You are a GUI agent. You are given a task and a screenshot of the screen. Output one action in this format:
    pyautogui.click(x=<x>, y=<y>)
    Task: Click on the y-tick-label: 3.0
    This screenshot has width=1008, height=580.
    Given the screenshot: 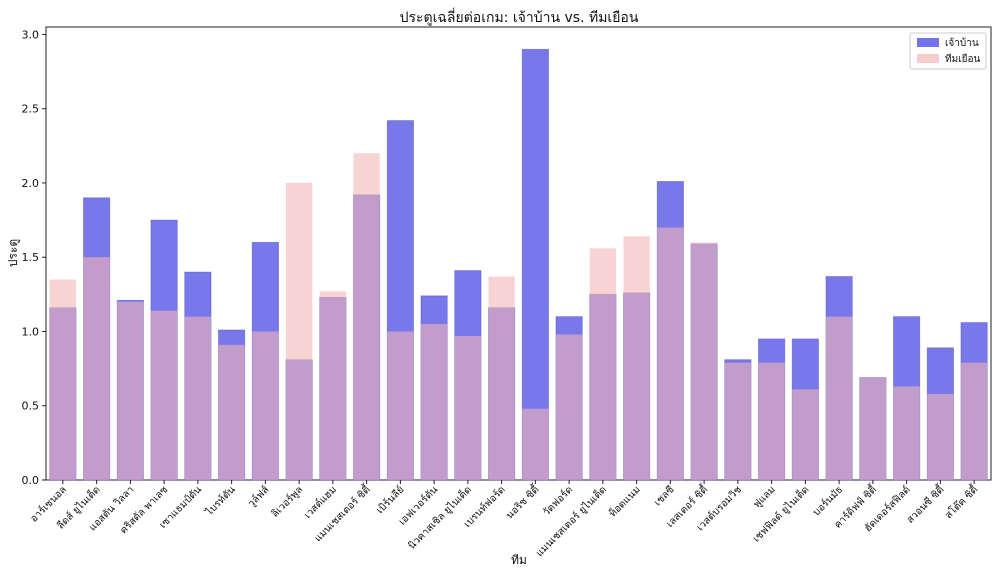 What is the action you would take?
    pyautogui.click(x=31, y=34)
    